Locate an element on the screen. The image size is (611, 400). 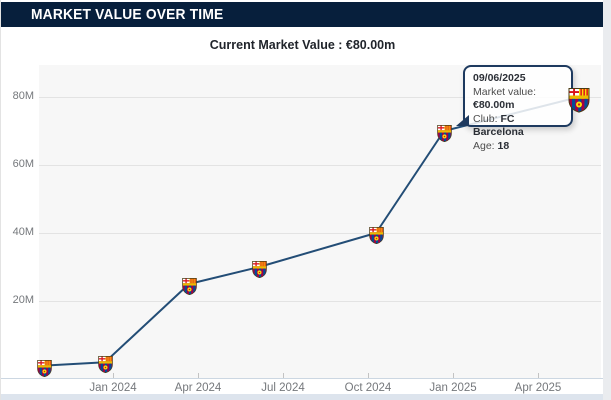
x-axis-tick-label: Jan 2024 is located at coordinates (113, 388).